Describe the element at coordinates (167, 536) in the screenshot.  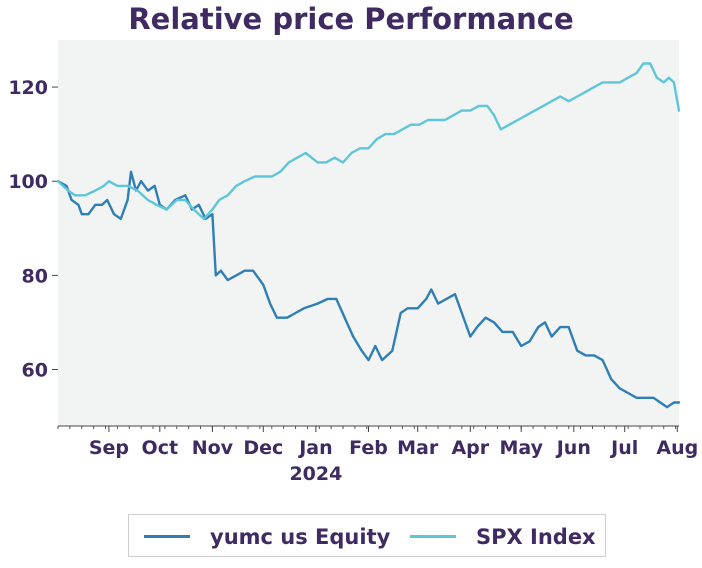
I see `legend-swatch-yumc` at that location.